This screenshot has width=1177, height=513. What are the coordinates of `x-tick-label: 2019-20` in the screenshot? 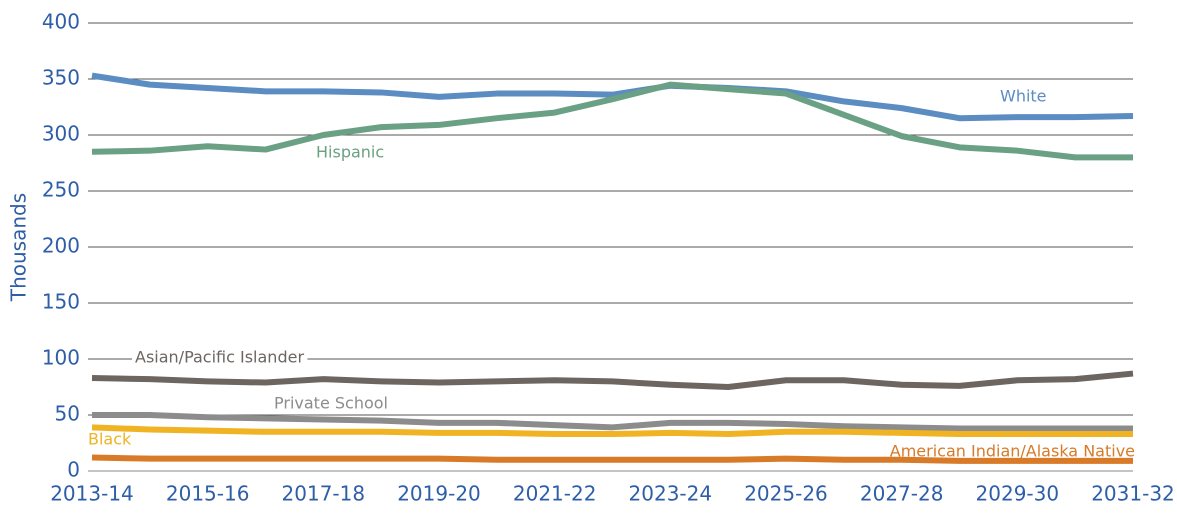 It's located at (439, 494).